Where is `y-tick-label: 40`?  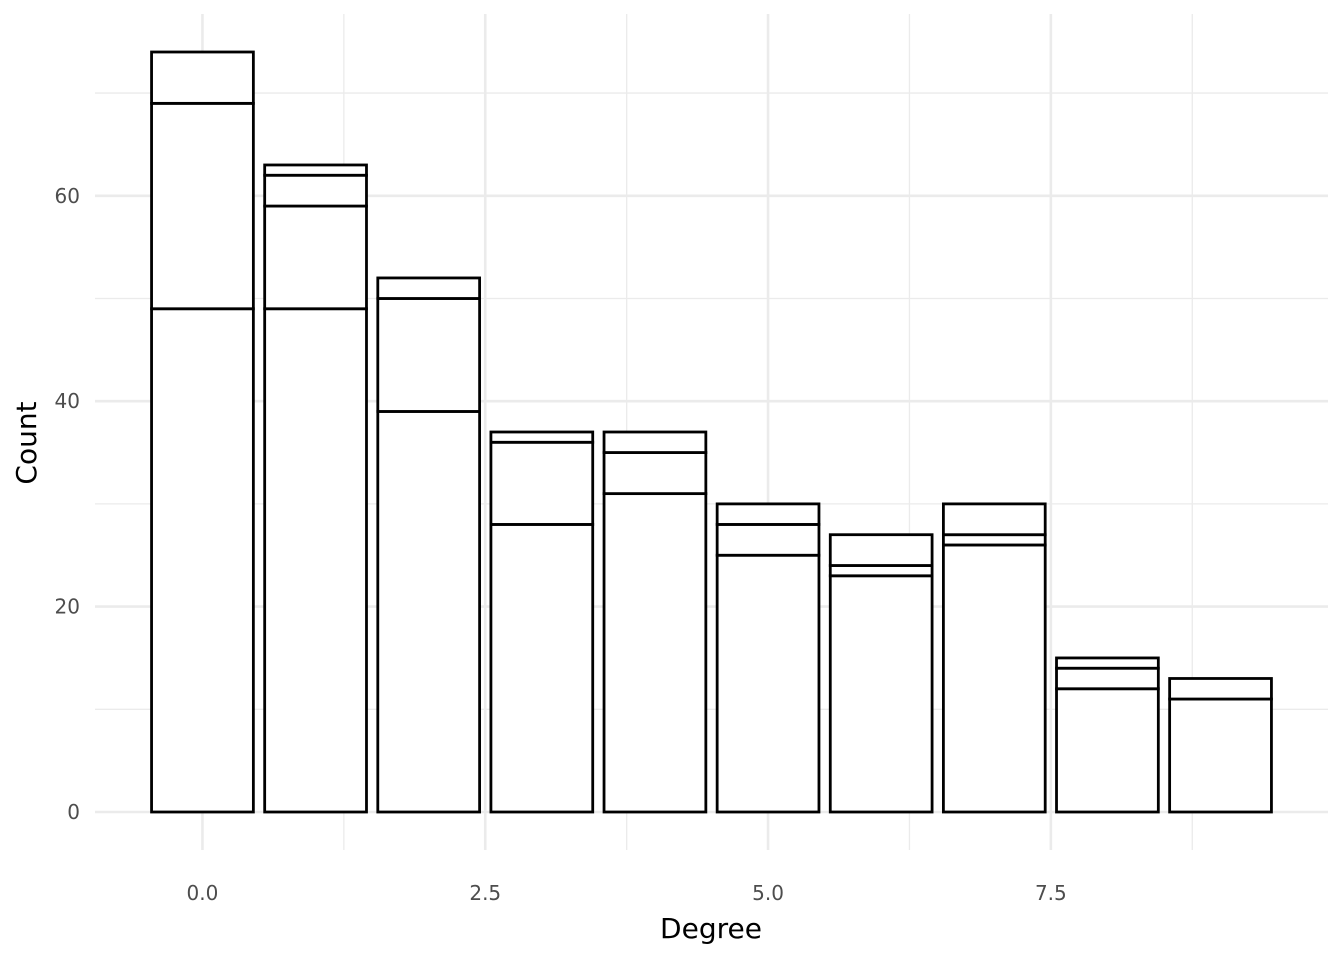 y-tick-label: 40 is located at coordinates (67, 401).